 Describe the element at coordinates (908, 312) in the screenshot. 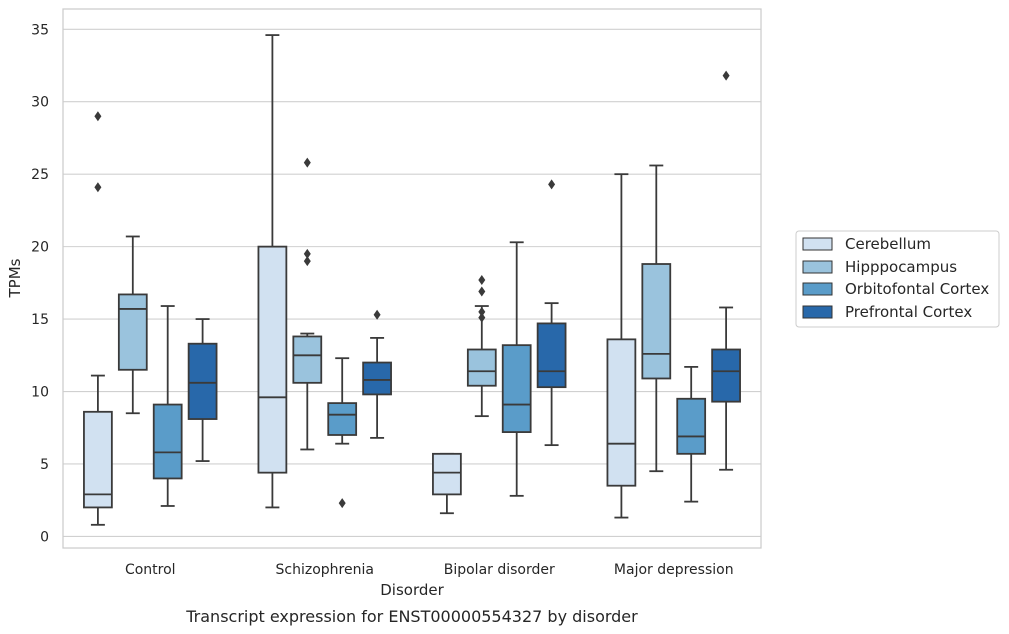

I see `legend-label: Prefrontal Cortex` at that location.